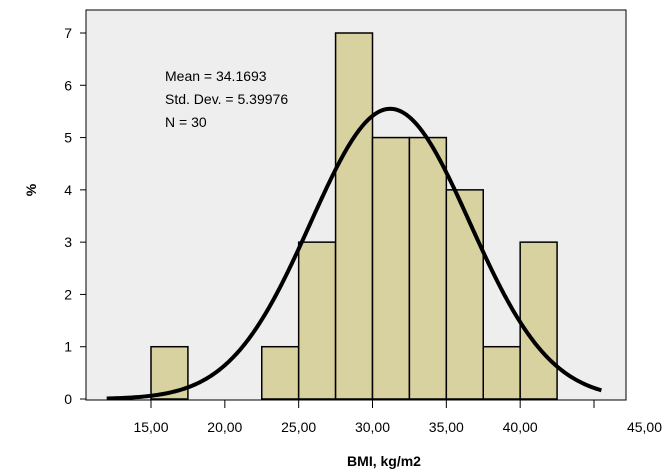 The width and height of the screenshot is (664, 473). Describe the element at coordinates (644, 427) in the screenshot. I see `x-tick-label: 45,00` at that location.